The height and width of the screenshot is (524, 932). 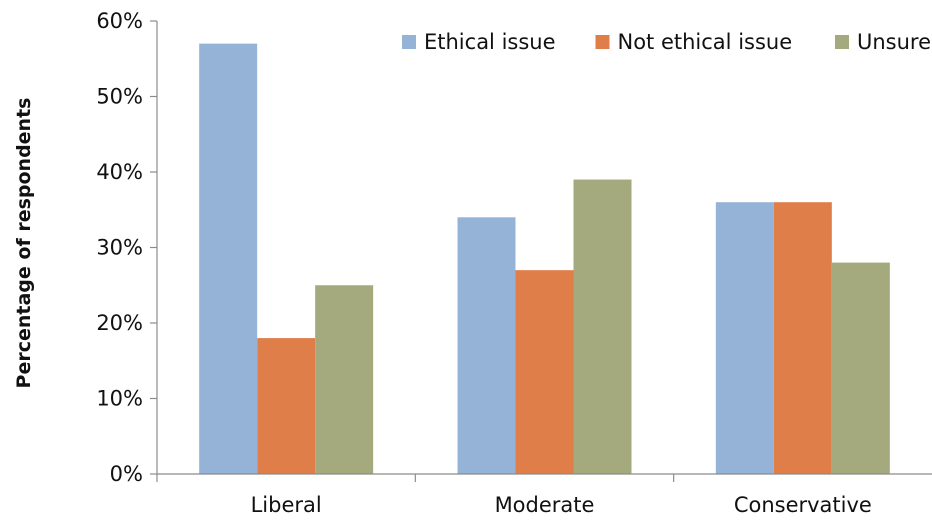 I want to click on y-tick-label: 0%, so click(x=126, y=474).